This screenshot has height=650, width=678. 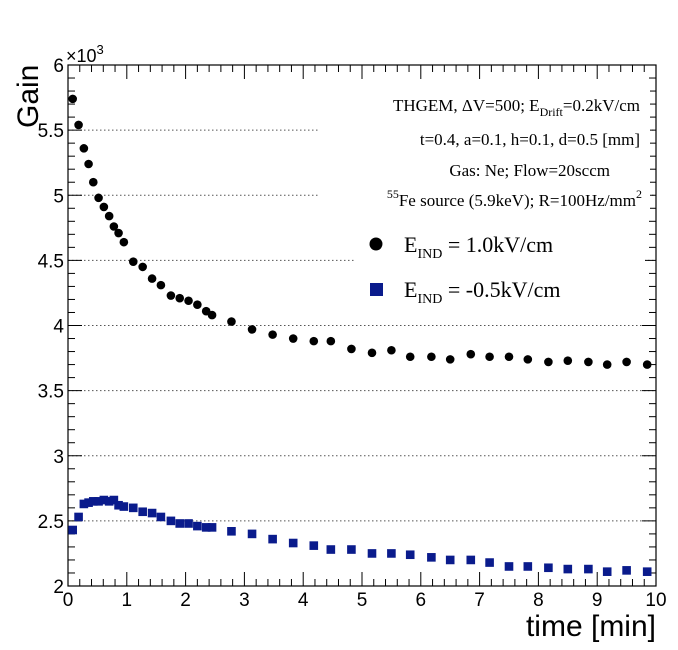 I want to click on y-tick-label: 6, so click(x=58, y=66).